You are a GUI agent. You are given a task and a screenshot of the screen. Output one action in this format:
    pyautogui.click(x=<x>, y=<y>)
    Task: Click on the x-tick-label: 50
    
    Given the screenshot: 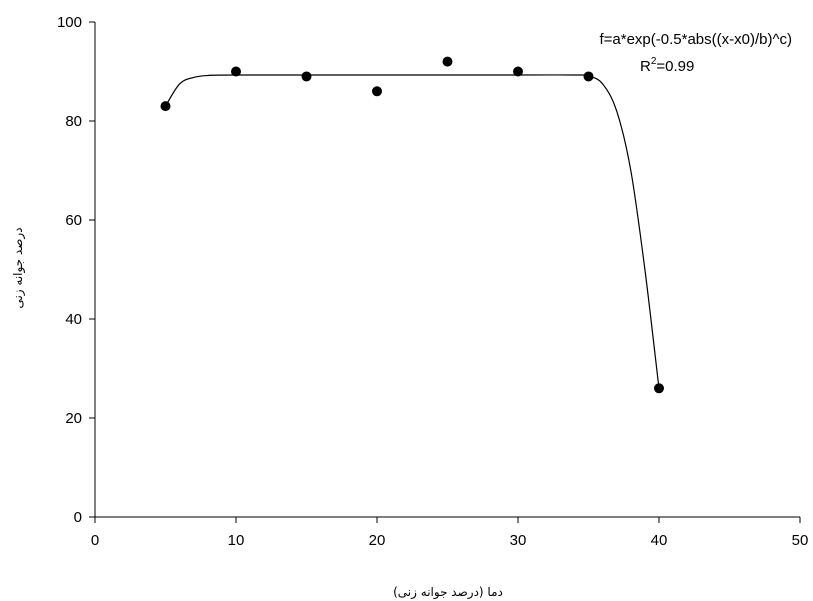 What is the action you would take?
    pyautogui.click(x=800, y=540)
    